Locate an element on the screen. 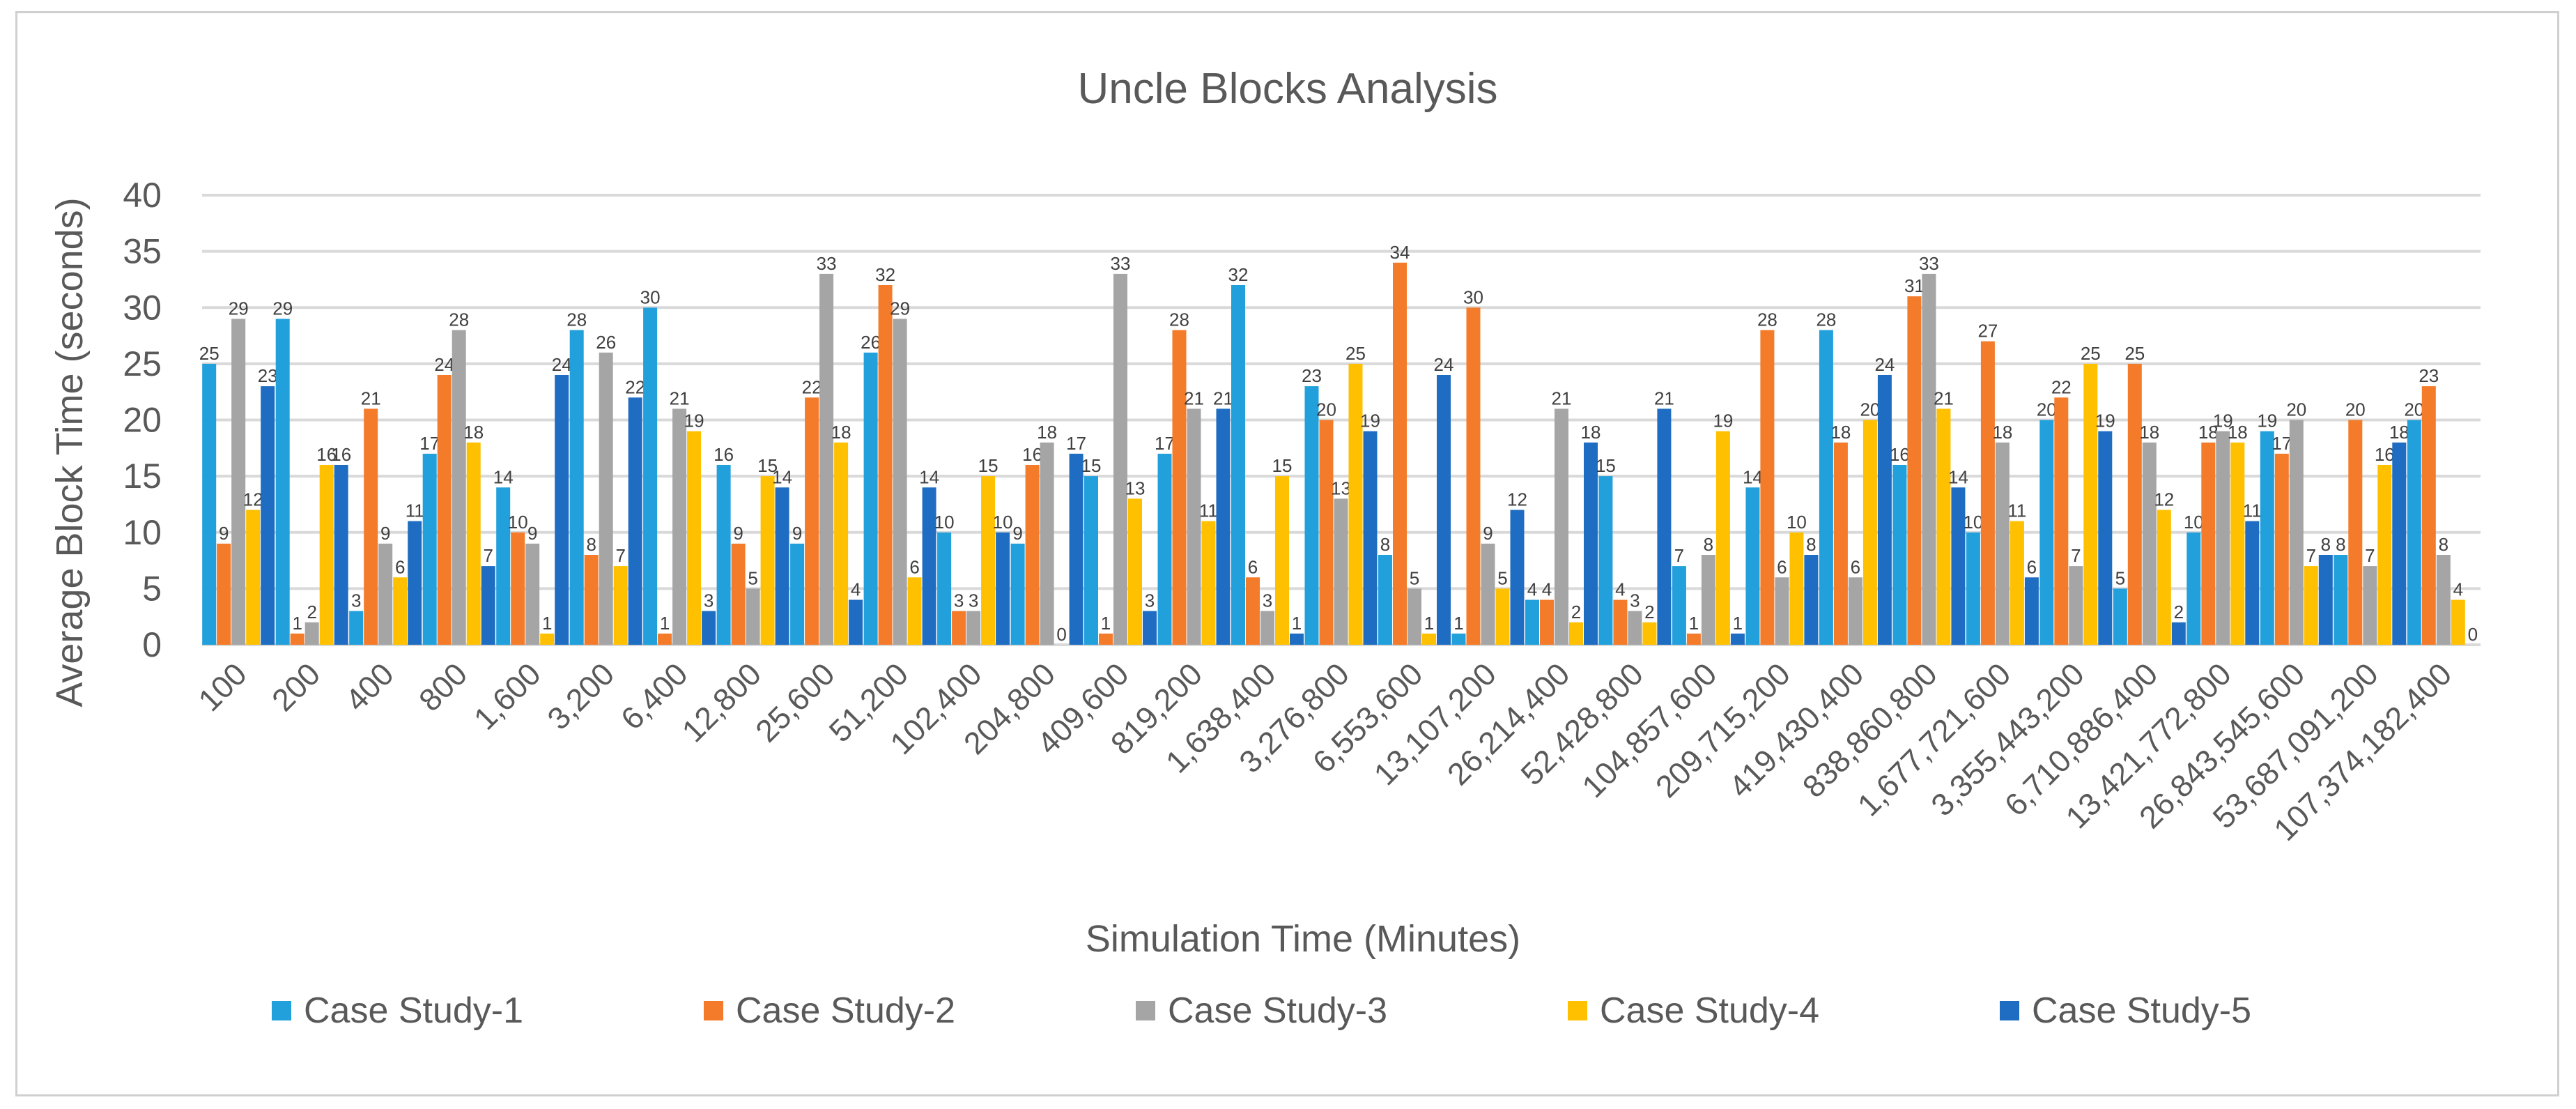  y-tick-label: 20 is located at coordinates (142, 420).